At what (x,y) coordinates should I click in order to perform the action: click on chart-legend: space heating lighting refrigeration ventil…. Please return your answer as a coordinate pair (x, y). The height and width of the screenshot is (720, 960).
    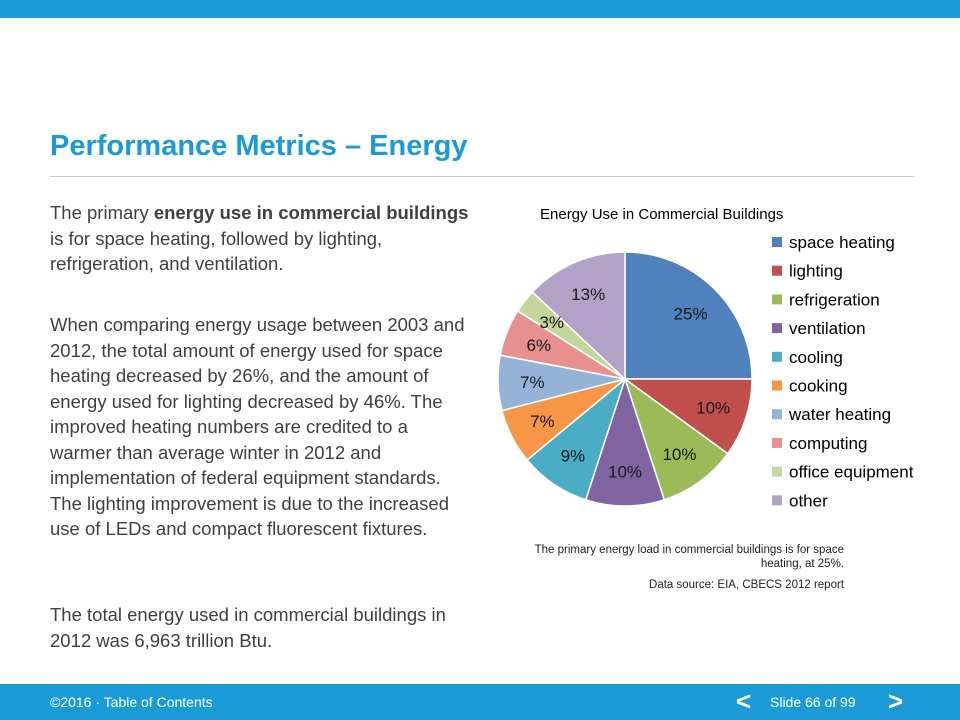
    Looking at the image, I should click on (843, 371).